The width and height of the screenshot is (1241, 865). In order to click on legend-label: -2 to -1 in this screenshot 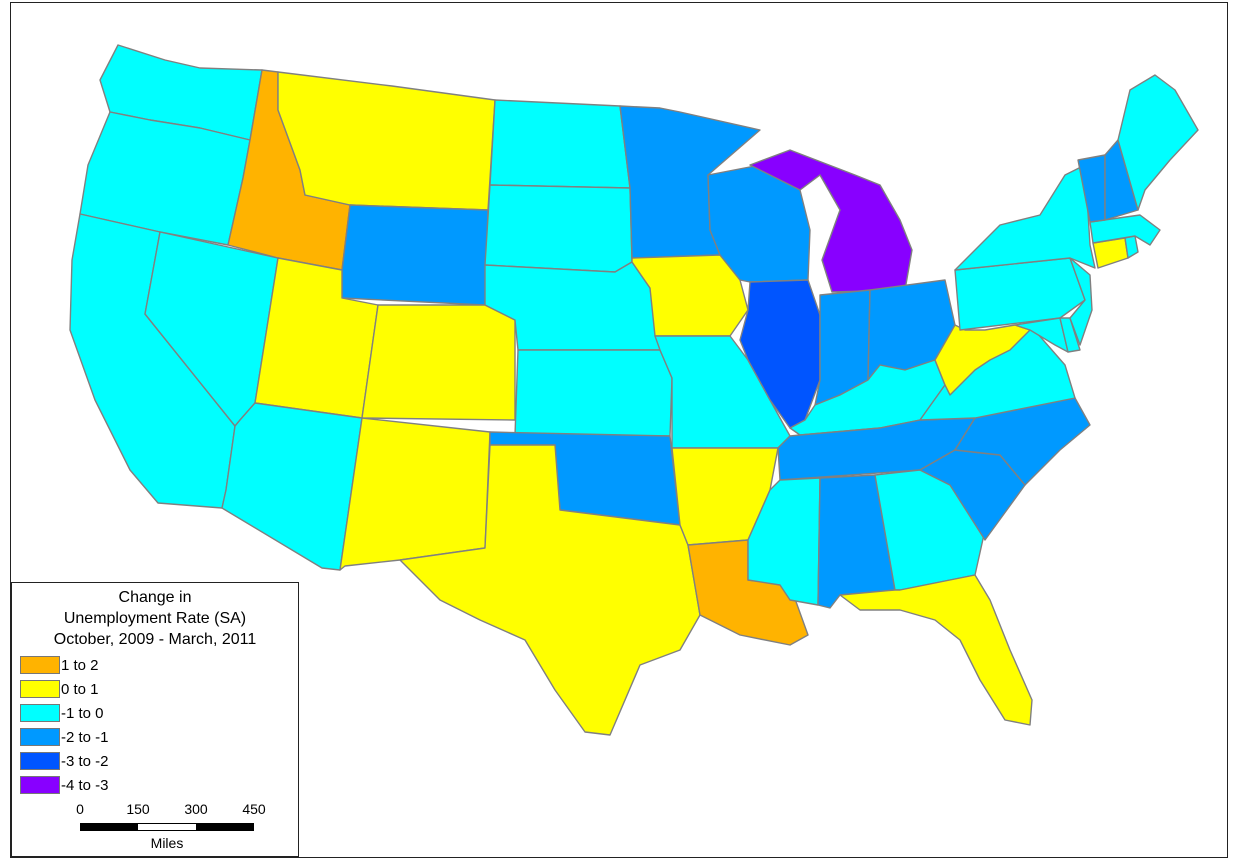, I will do `click(85, 737)`.